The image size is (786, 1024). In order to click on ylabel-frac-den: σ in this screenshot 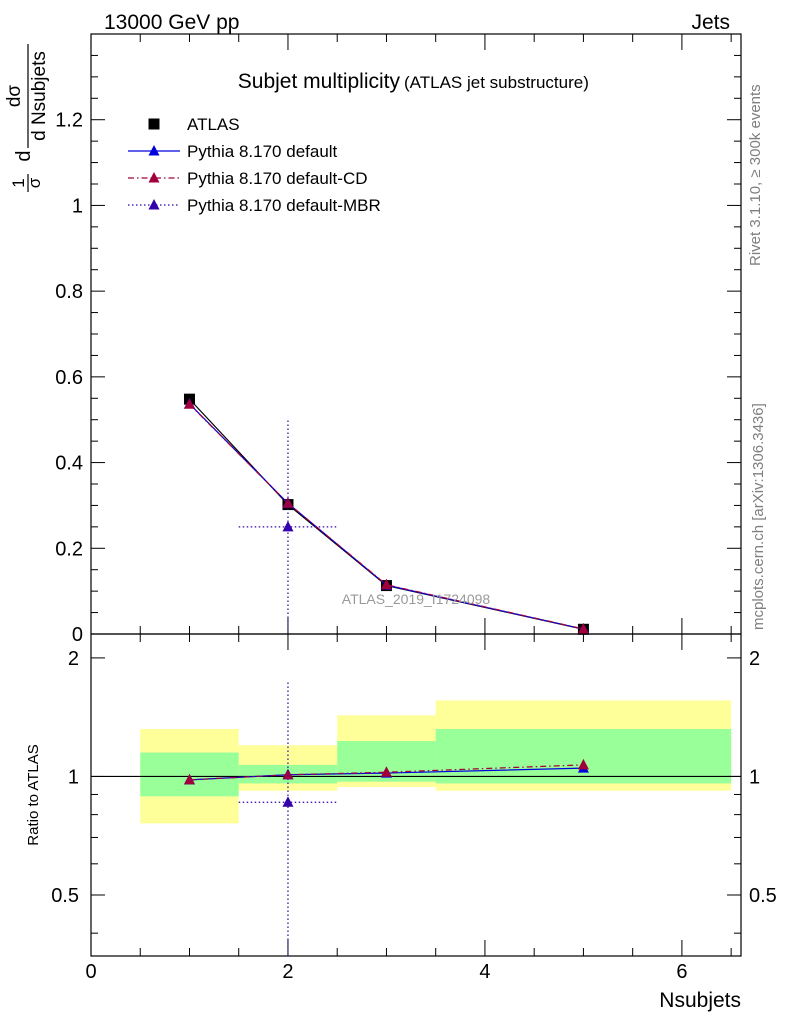, I will do `click(34, 182)`.